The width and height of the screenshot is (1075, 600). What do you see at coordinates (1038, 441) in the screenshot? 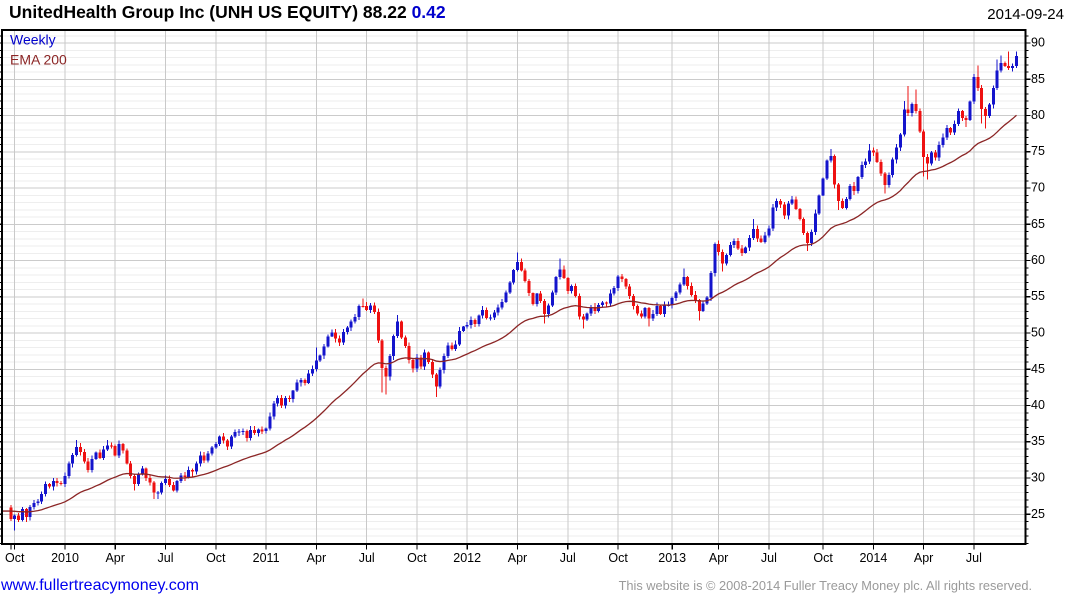
I see `svg-text: 35` at bounding box center [1038, 441].